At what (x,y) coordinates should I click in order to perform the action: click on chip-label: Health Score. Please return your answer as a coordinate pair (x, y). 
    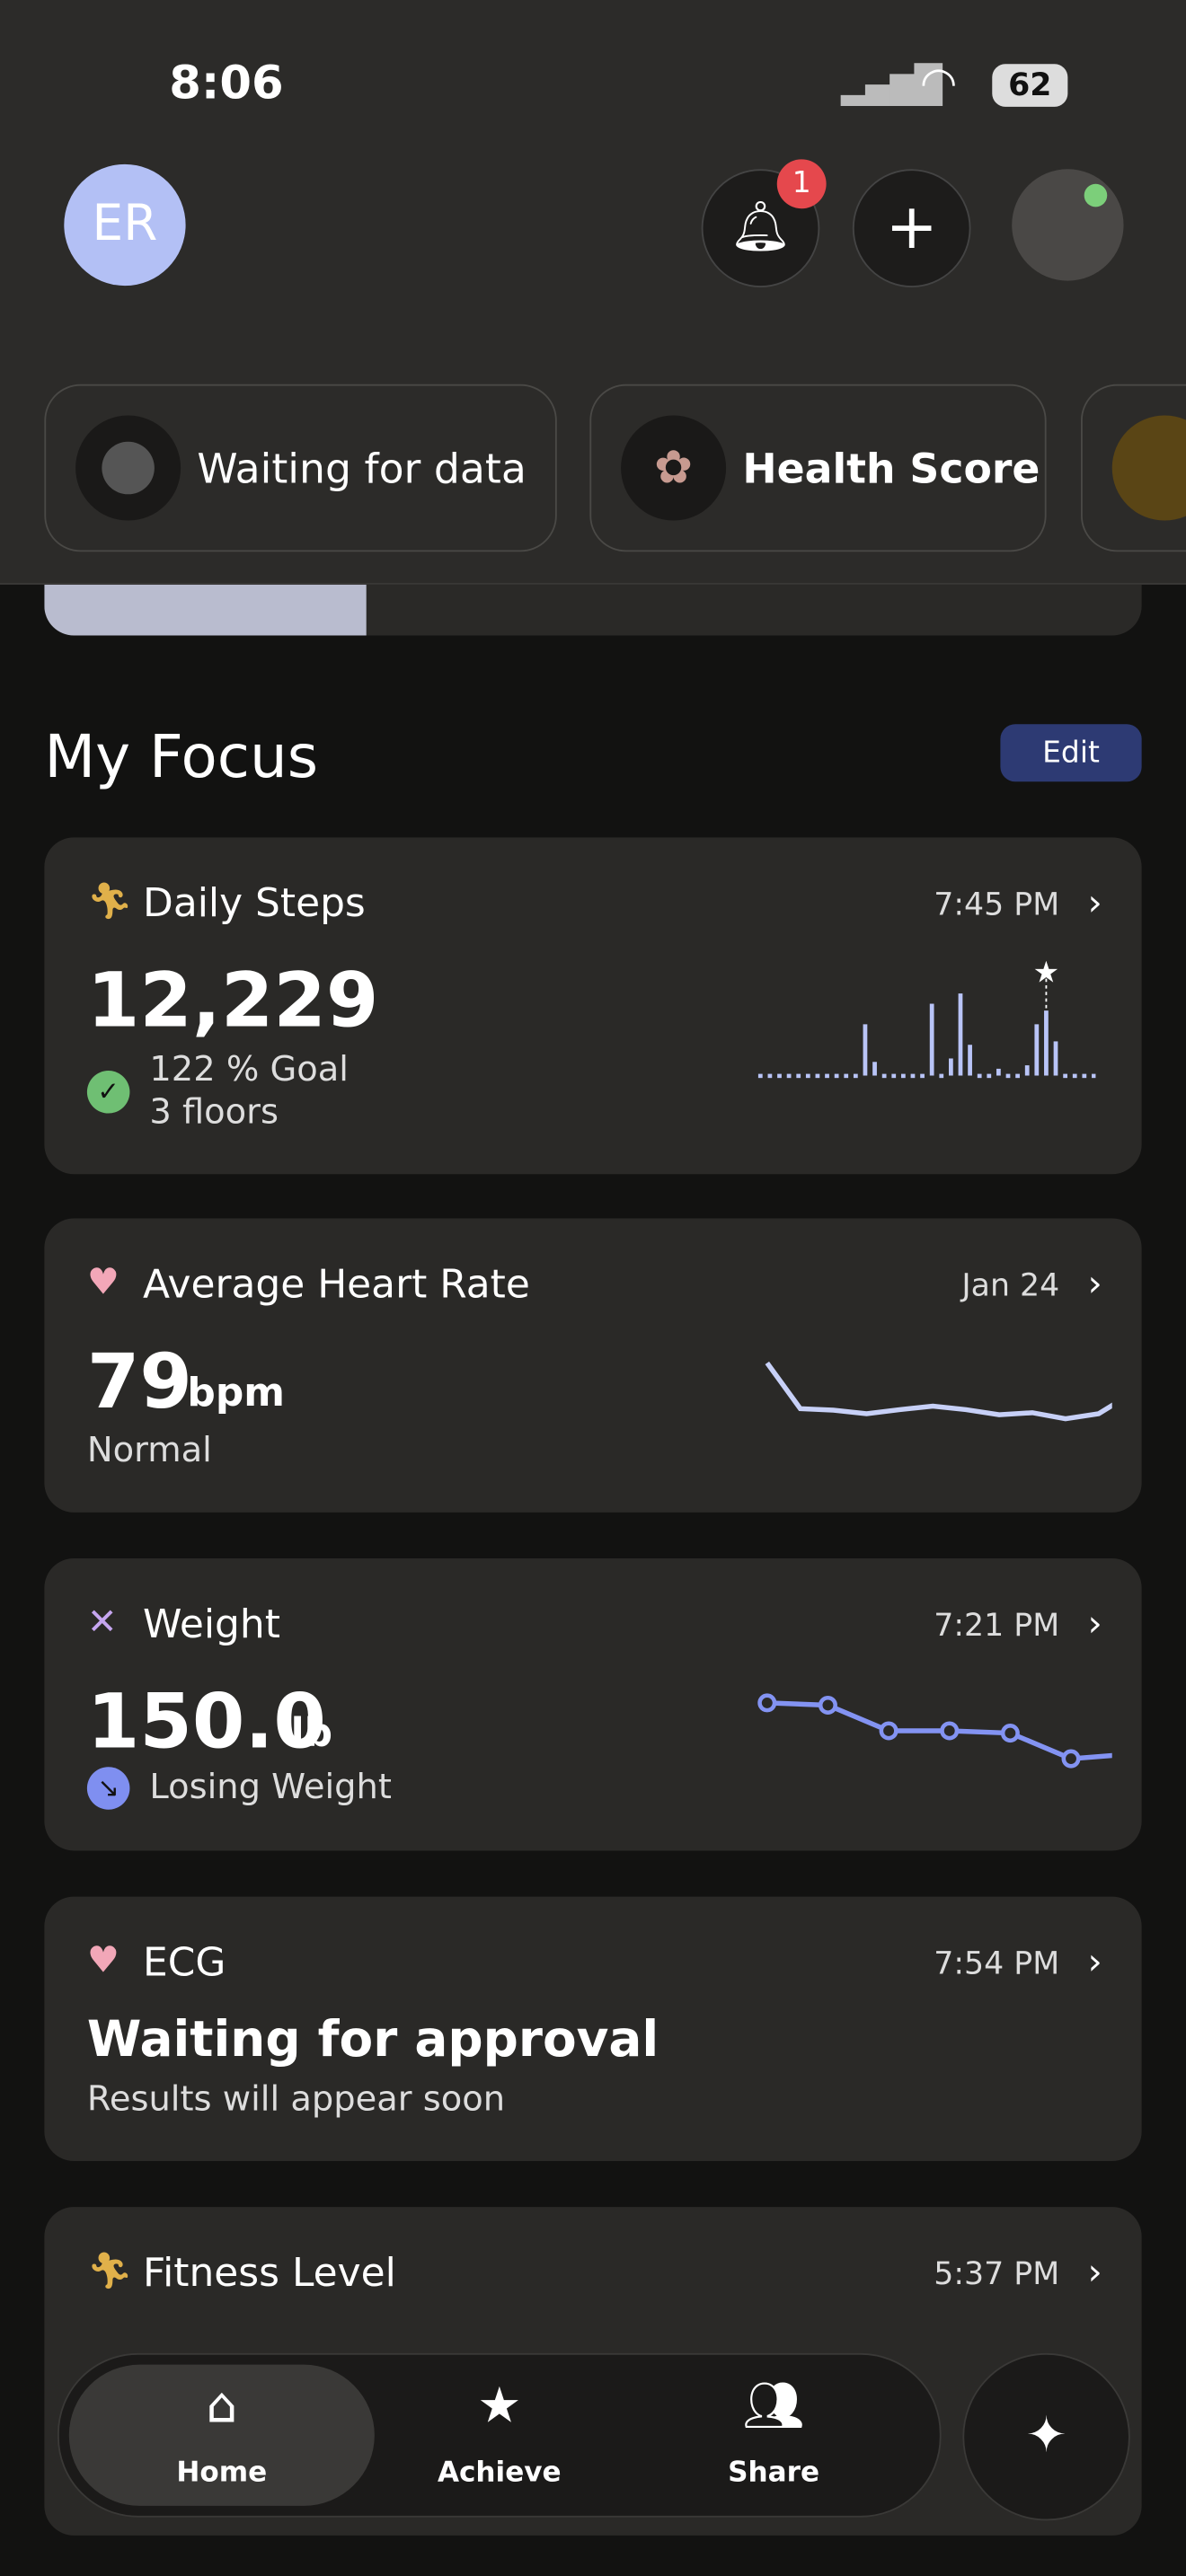
    Looking at the image, I should click on (891, 469).